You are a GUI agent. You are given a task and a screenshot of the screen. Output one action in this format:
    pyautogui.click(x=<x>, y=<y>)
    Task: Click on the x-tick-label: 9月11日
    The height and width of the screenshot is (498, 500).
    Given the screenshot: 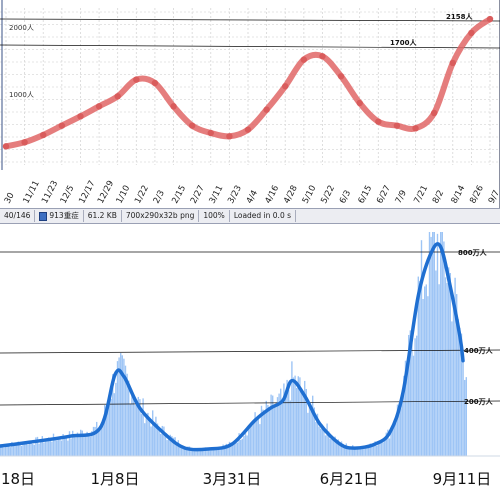 What is the action you would take?
    pyautogui.click(x=462, y=479)
    